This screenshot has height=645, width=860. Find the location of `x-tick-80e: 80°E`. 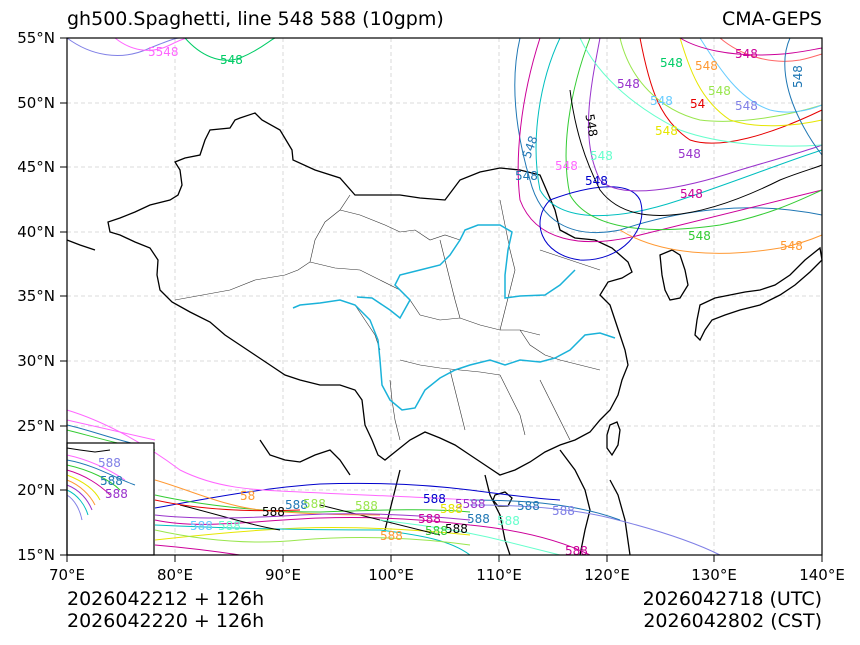

x-tick-80e: 80°E is located at coordinates (175, 575).